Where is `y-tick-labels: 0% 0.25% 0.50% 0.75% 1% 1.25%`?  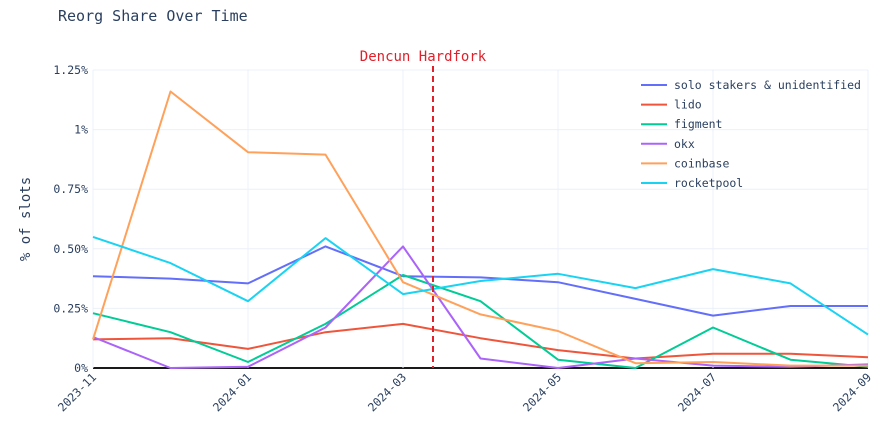 y-tick-labels: 0% 0.25% 0.50% 0.75% 1% 1.25% is located at coordinates (70, 219).